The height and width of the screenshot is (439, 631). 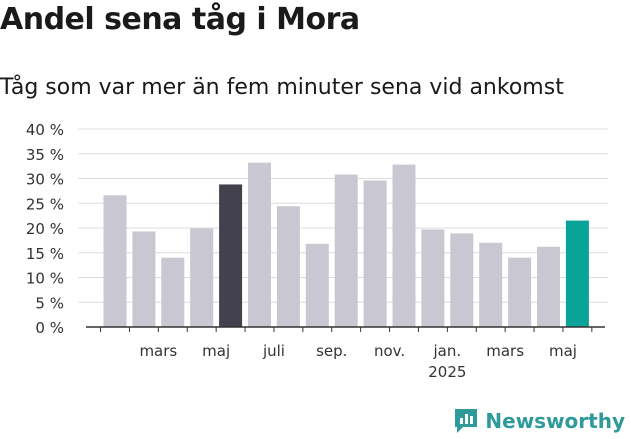 What do you see at coordinates (49, 303) in the screenshot?
I see `y-tick-label: 5 %` at bounding box center [49, 303].